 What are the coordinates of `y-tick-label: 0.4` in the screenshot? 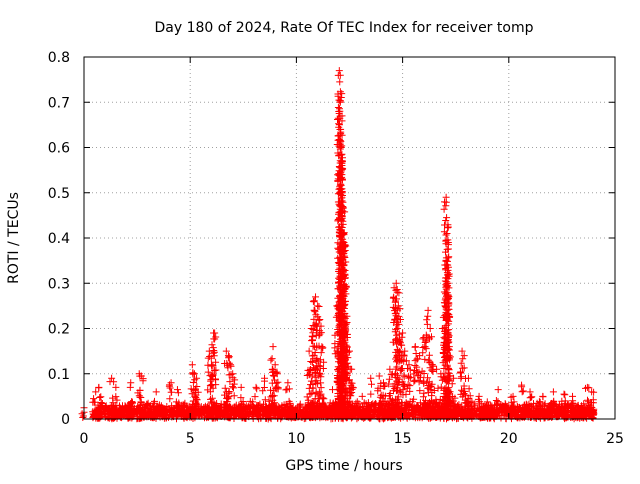 It's located at (59, 239).